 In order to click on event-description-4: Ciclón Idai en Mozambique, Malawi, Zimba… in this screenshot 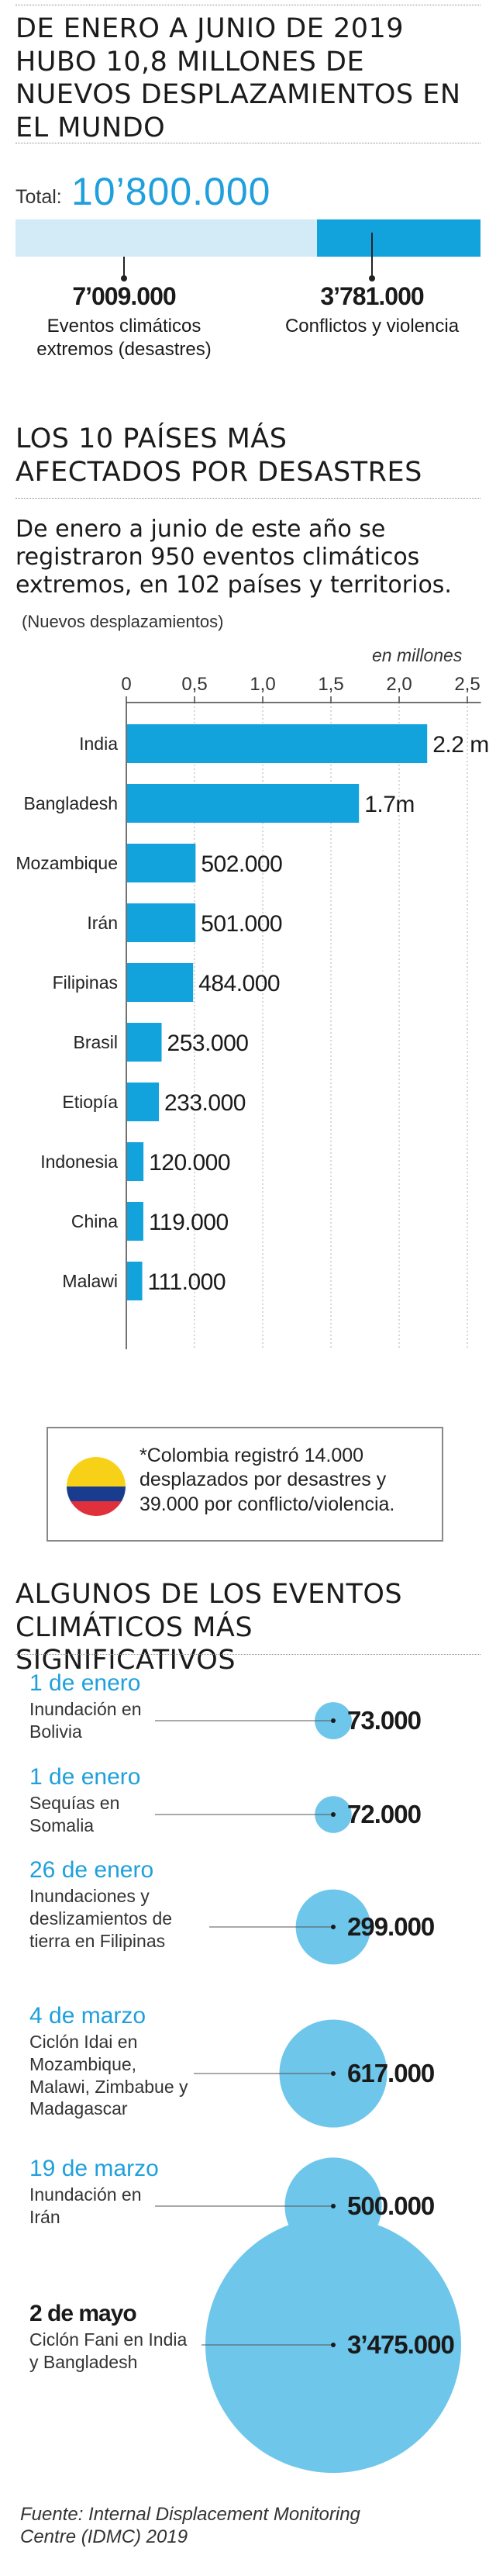, I will do `click(108, 2076)`.